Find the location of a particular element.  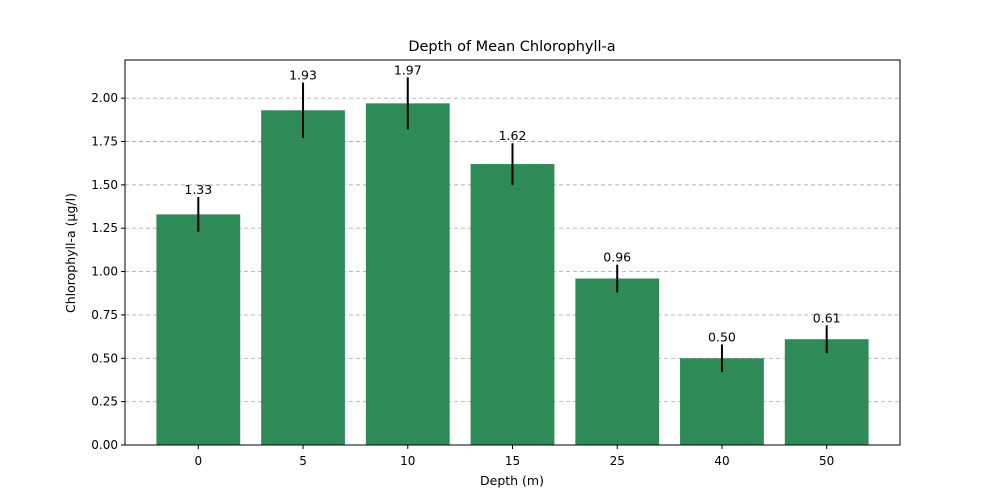

x-axis-ticks: 0 5 10 15 25 40 50 is located at coordinates (514, 456).